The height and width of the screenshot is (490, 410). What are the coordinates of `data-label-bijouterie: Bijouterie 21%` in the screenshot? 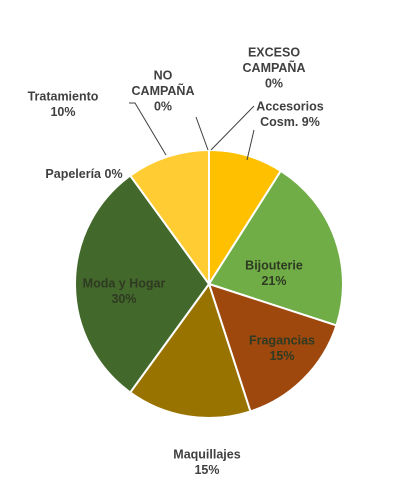 It's located at (274, 273).